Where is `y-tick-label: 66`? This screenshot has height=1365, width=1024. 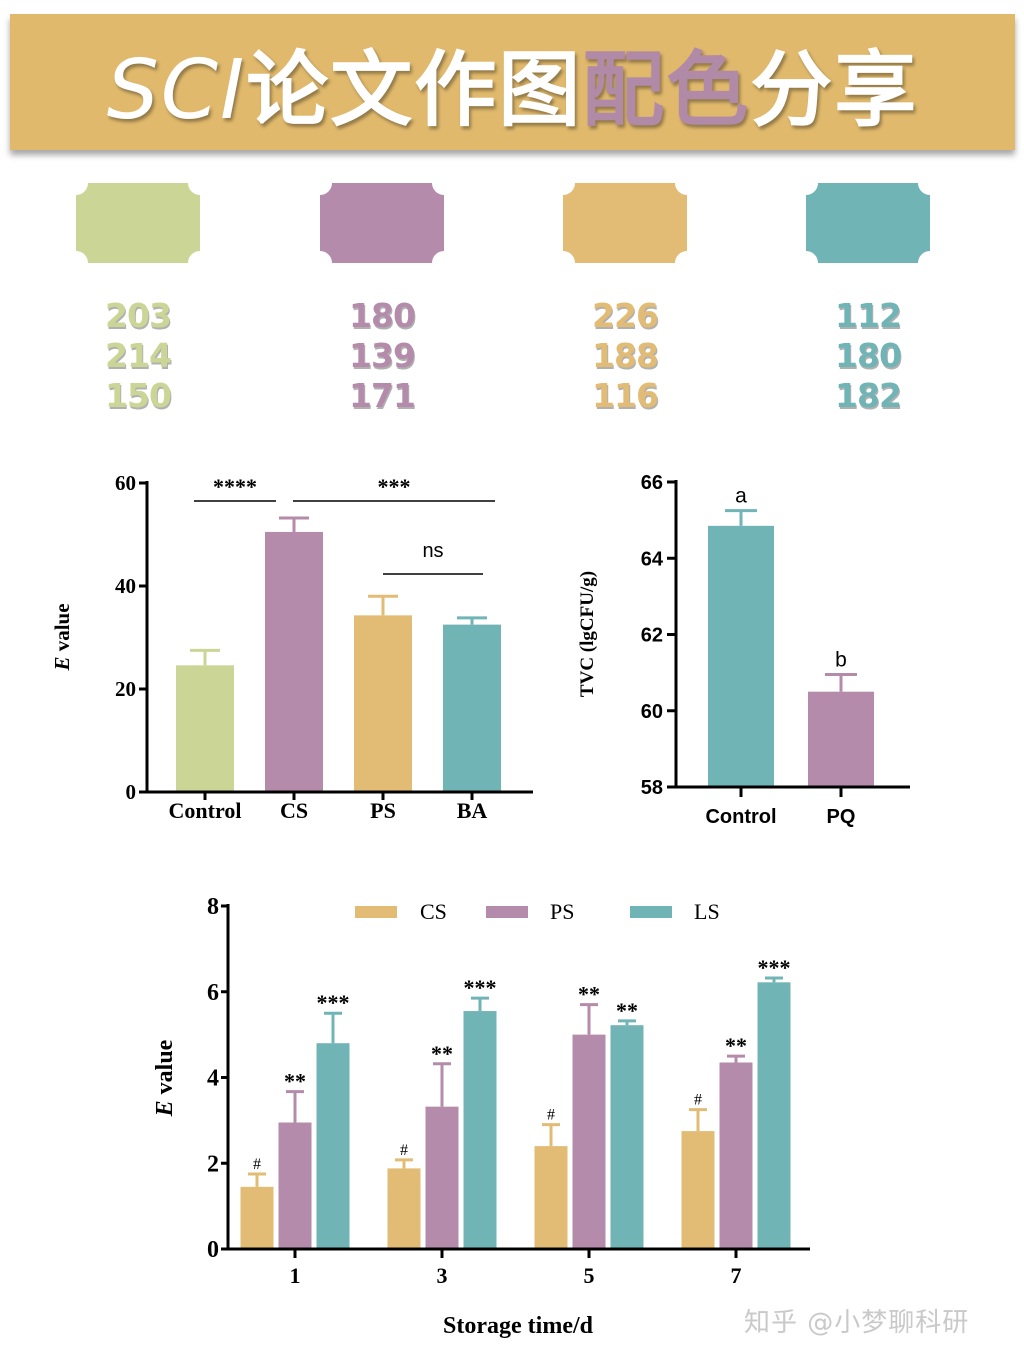 y-tick-label: 66 is located at coordinates (652, 483).